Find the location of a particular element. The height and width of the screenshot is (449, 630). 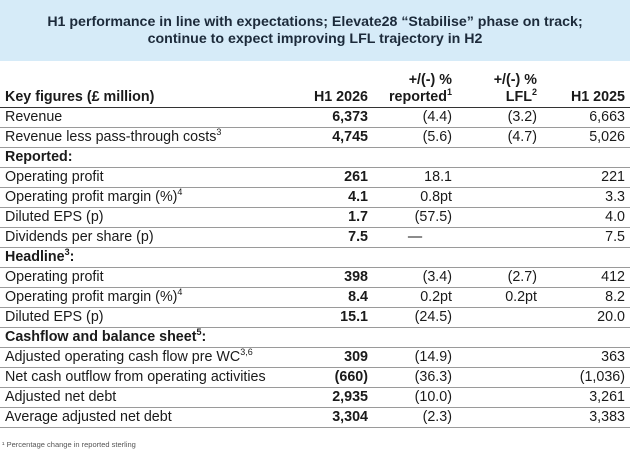

header-lfl-sup: 2 is located at coordinates (534, 91).